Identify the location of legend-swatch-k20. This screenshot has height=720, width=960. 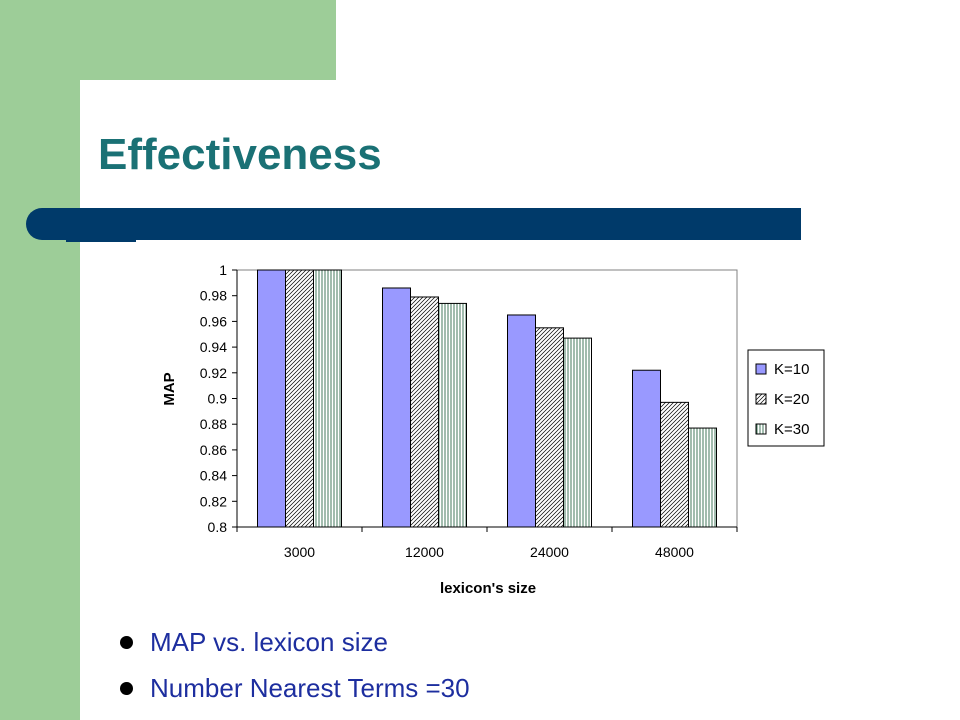
(761, 399).